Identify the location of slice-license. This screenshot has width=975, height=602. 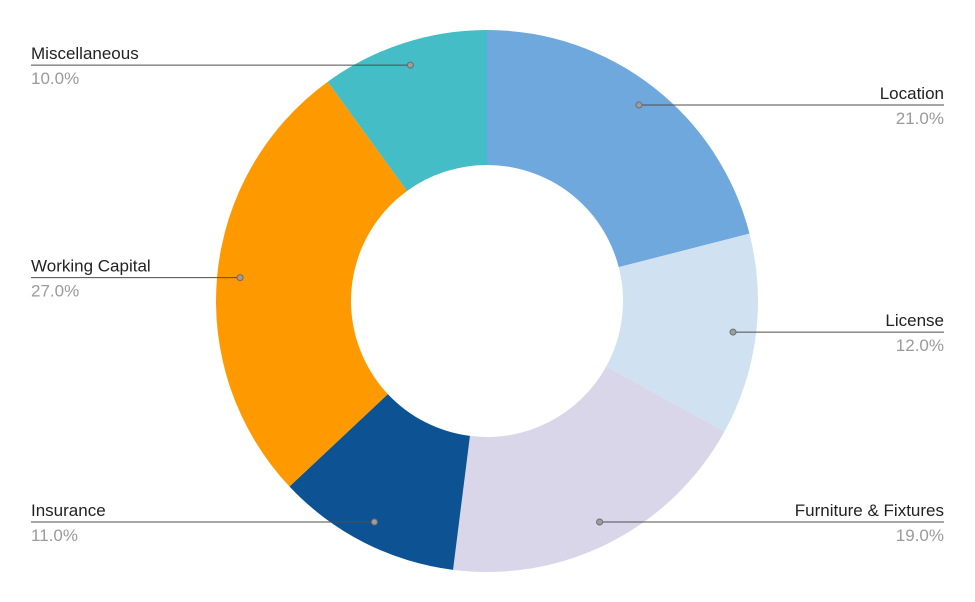
(682, 332).